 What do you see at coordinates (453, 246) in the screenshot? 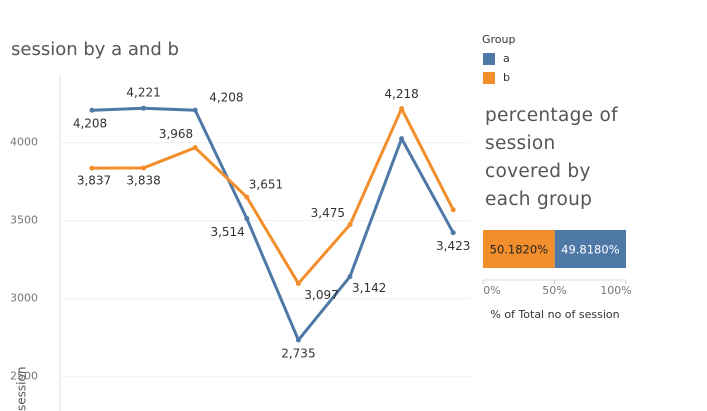
I see `data-label: 3,423` at bounding box center [453, 246].